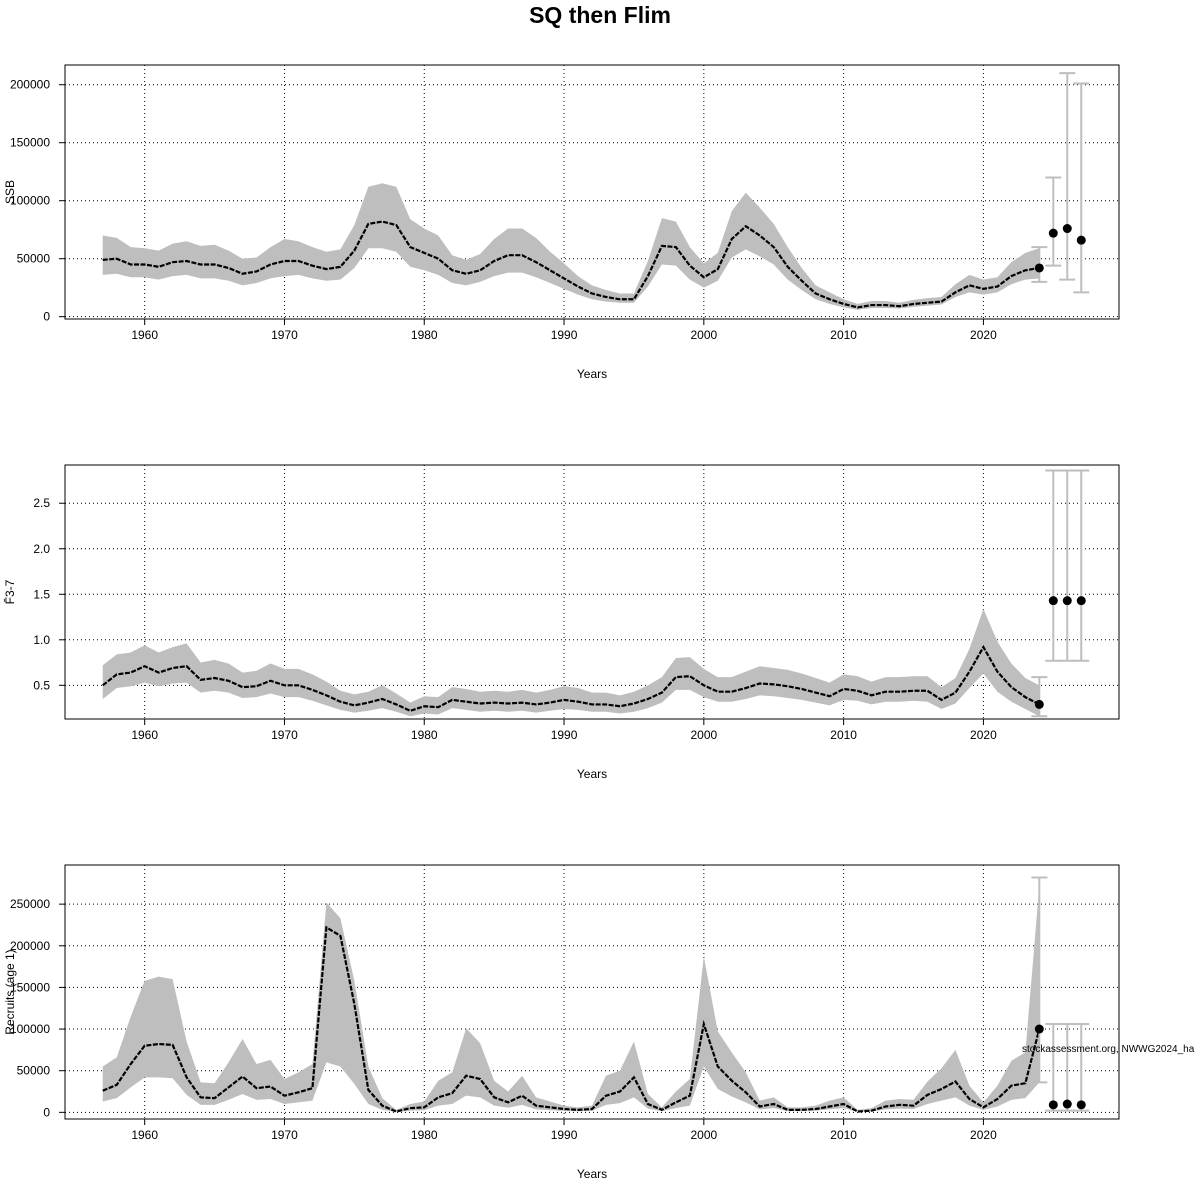 This screenshot has height=1200, width=1200. What do you see at coordinates (41, 640) in the screenshot?
I see `y-tick-label: 1.0` at bounding box center [41, 640].